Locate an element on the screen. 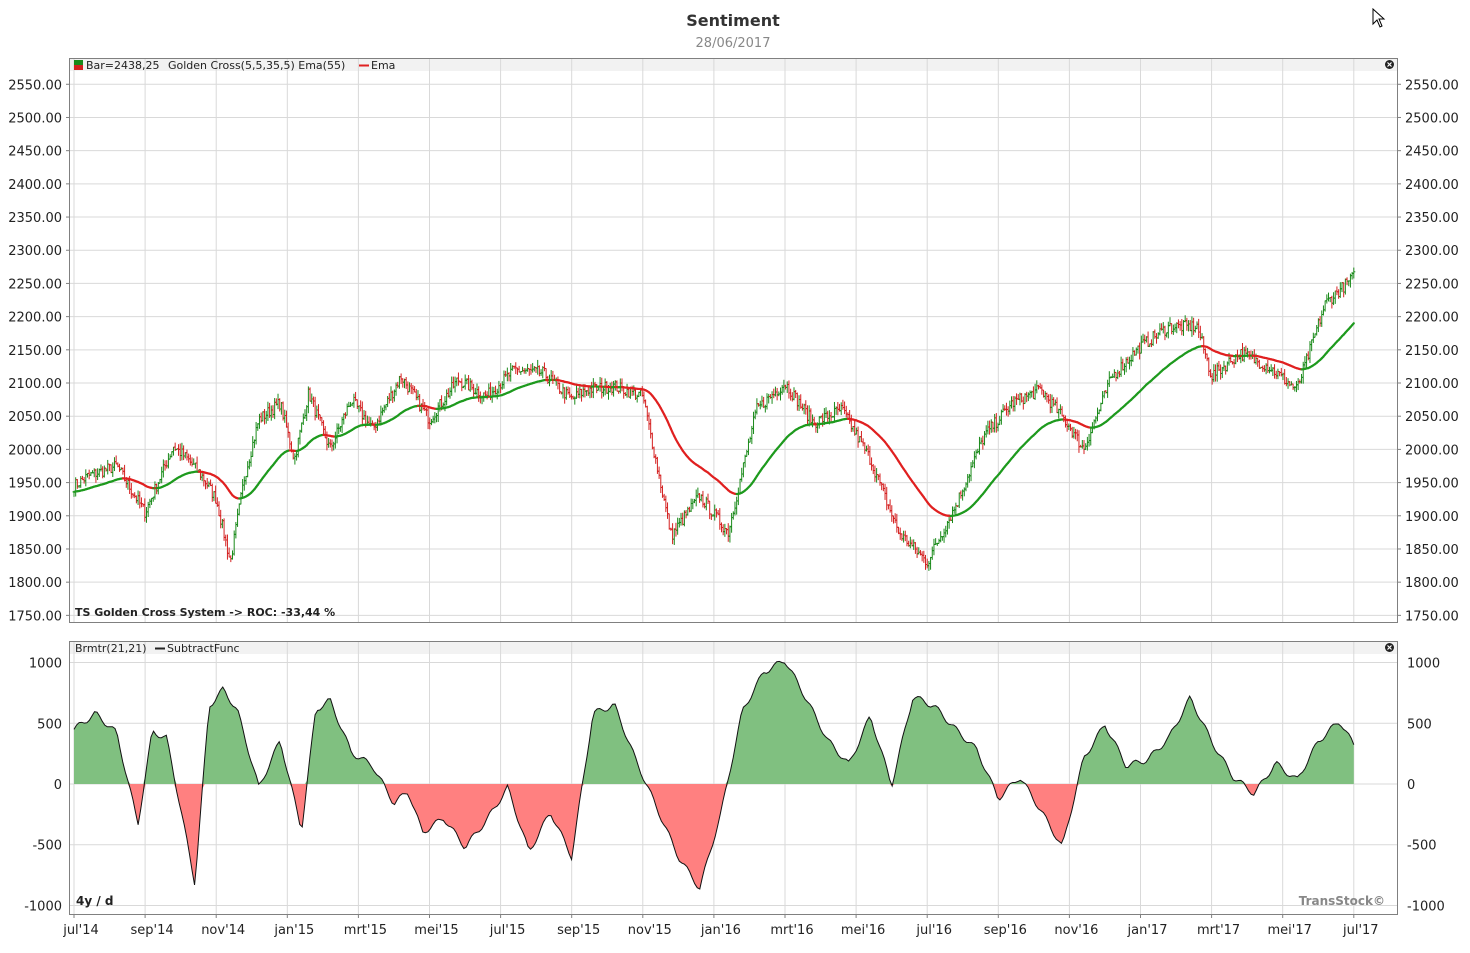 The image size is (1470, 953). price-y-tick-right: 2000.00 is located at coordinates (1432, 450).